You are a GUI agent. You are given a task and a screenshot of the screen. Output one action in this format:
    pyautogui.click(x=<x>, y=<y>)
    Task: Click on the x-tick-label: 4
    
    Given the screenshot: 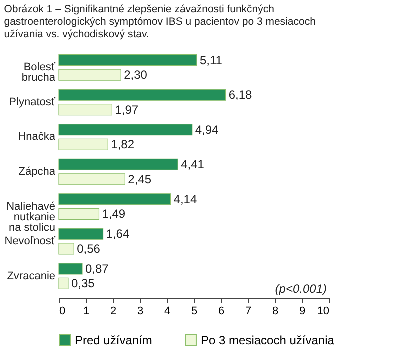 What is the action you would take?
    pyautogui.click(x=167, y=312)
    